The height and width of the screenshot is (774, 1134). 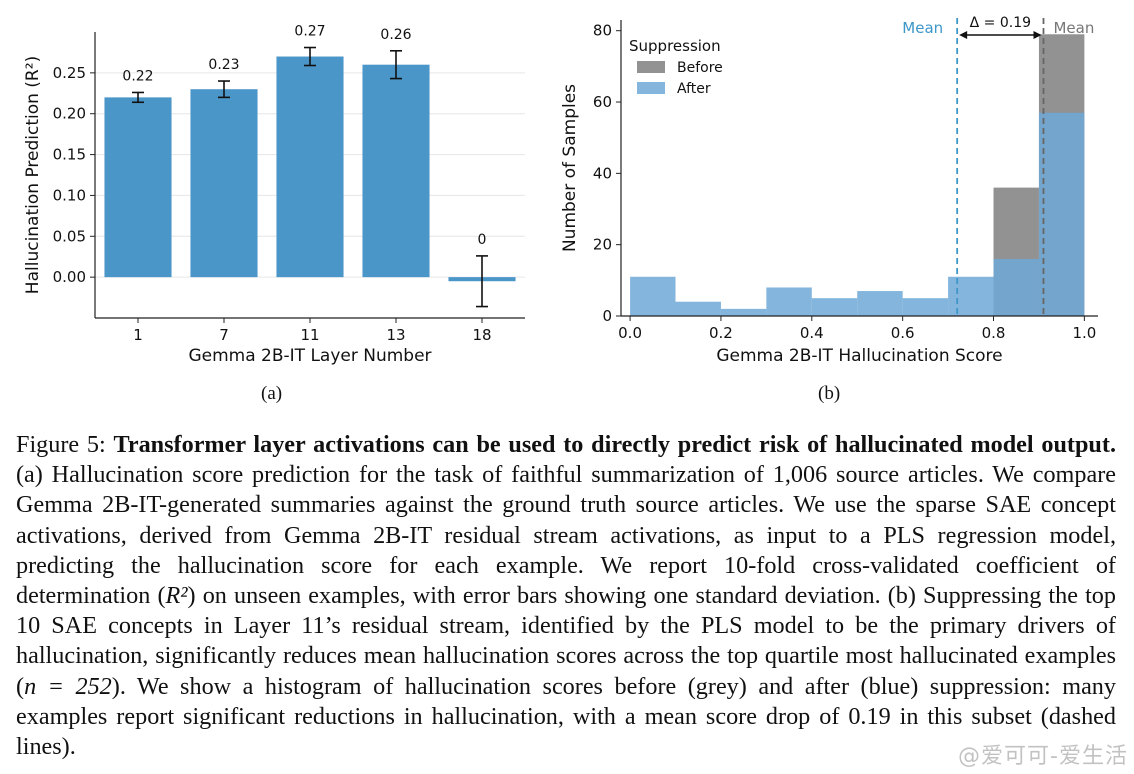 I want to click on x-tick-label-b: 0.8, so click(x=994, y=333).